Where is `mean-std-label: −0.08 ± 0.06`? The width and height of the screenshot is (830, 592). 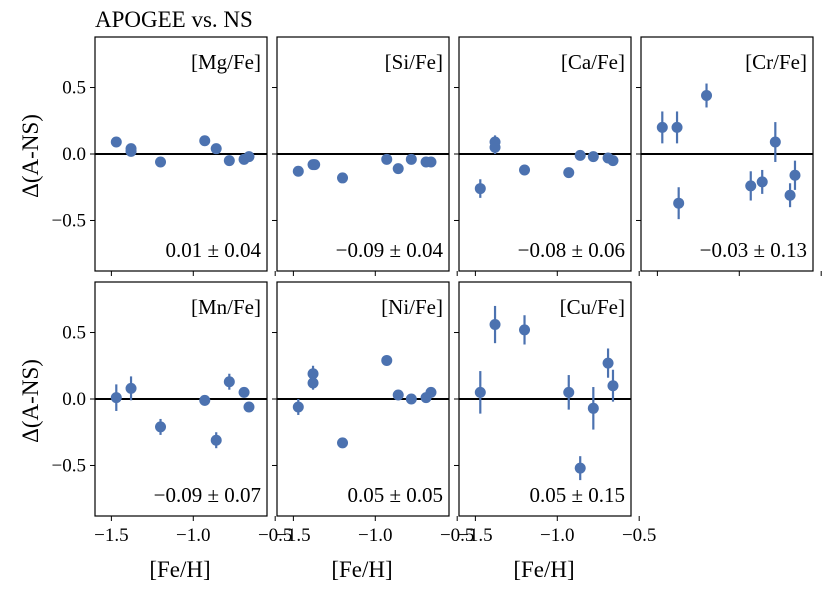 mean-std-label: −0.08 ± 0.06 is located at coordinates (571, 250).